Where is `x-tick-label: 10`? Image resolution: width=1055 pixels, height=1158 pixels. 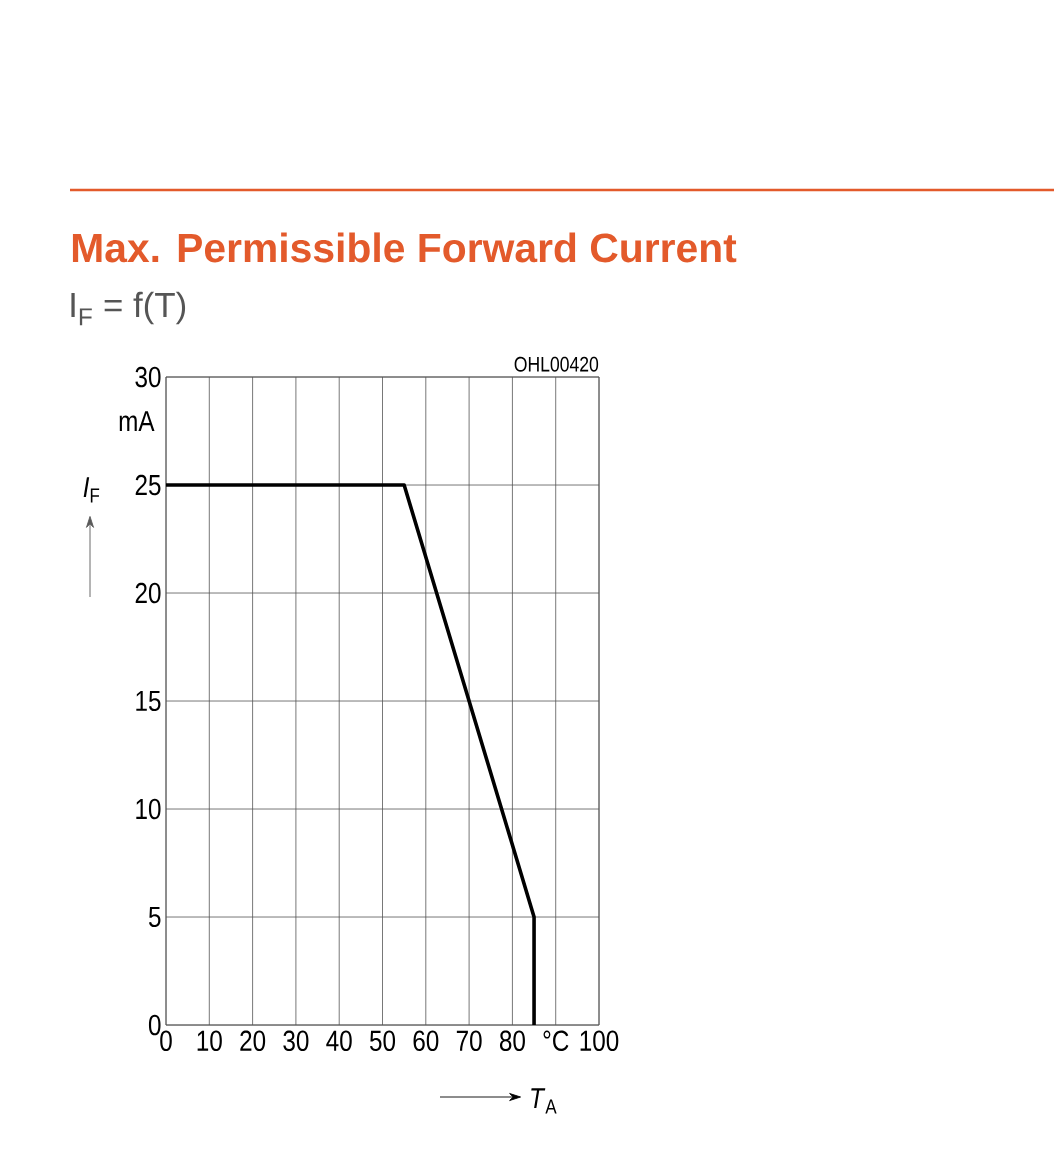
x-tick-label: 10 is located at coordinates (209, 1040).